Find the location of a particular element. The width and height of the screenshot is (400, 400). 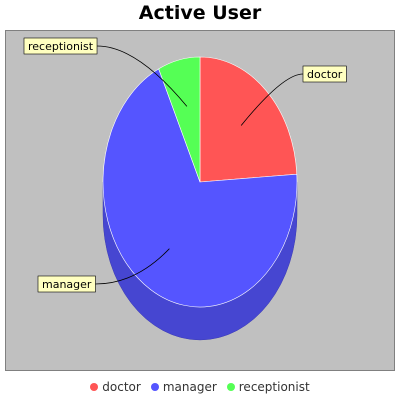

chart-title: Active User is located at coordinates (200, 13).